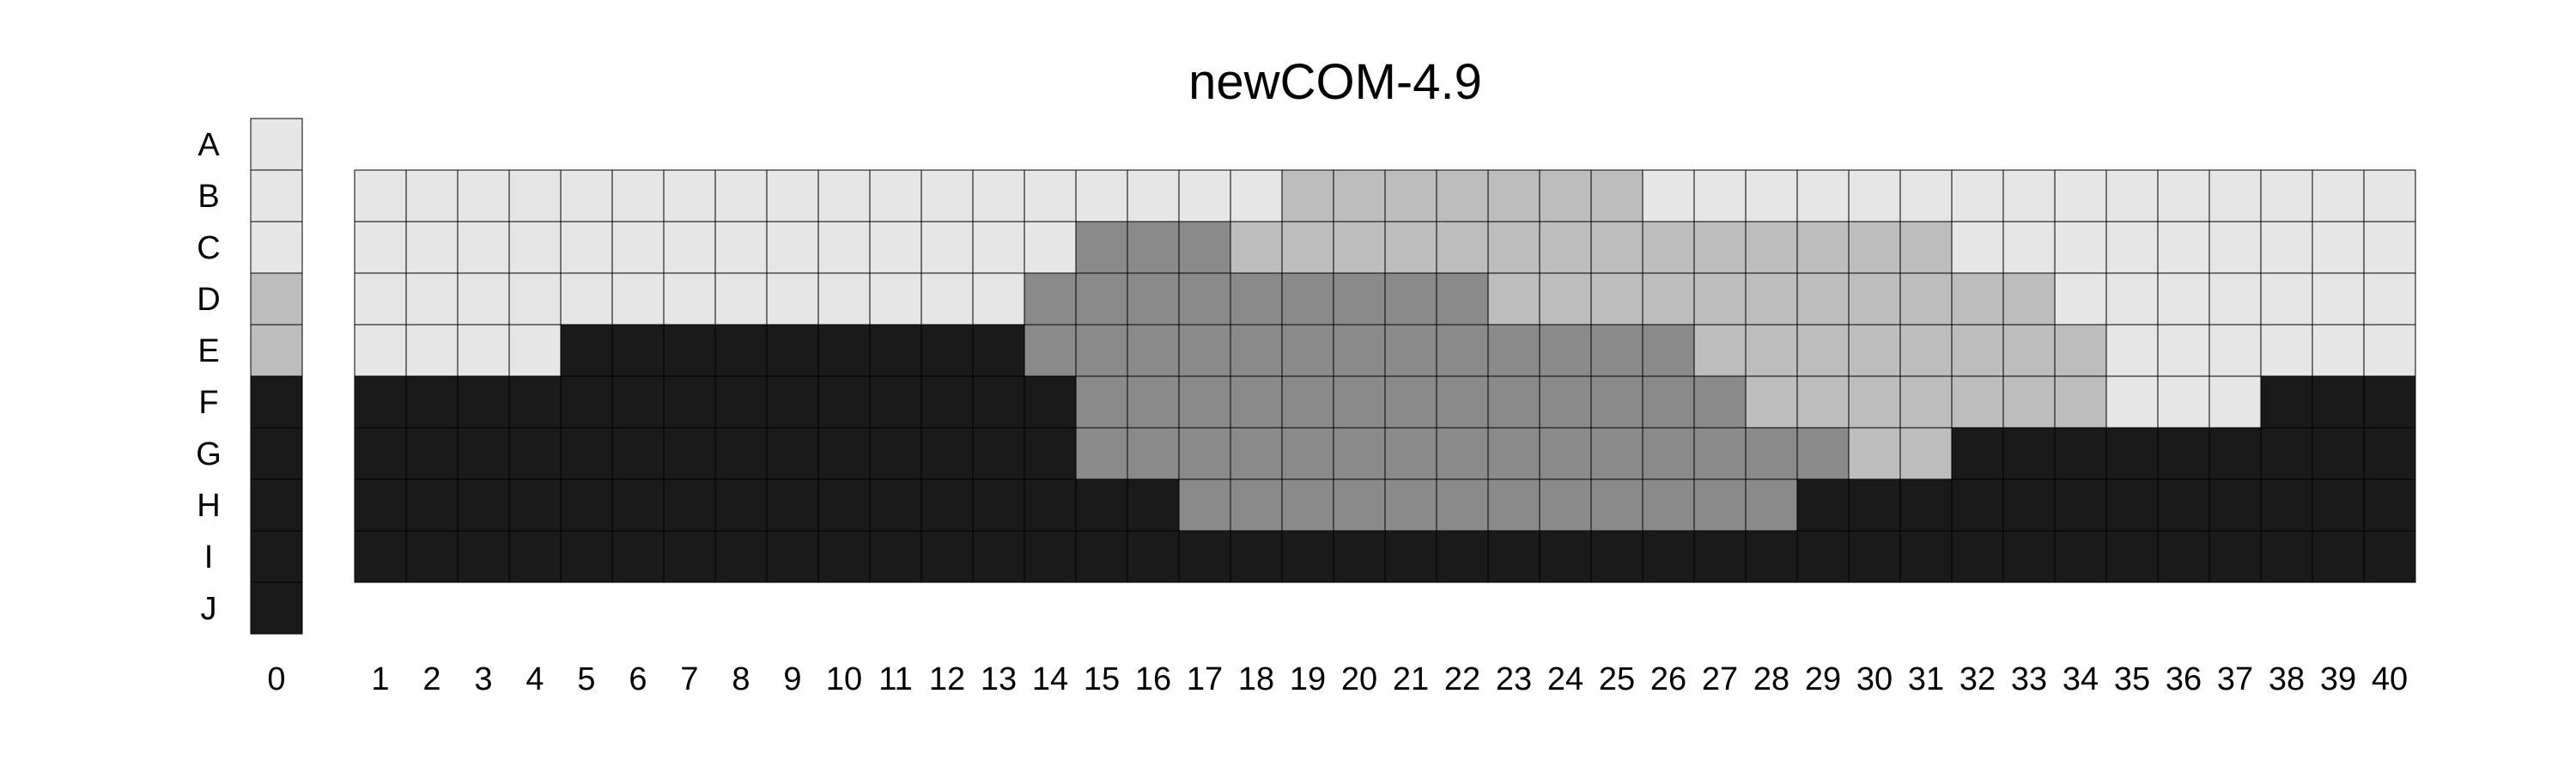 The height and width of the screenshot is (773, 2576). Describe the element at coordinates (844, 679) in the screenshot. I see `column-label-10: 10` at that location.